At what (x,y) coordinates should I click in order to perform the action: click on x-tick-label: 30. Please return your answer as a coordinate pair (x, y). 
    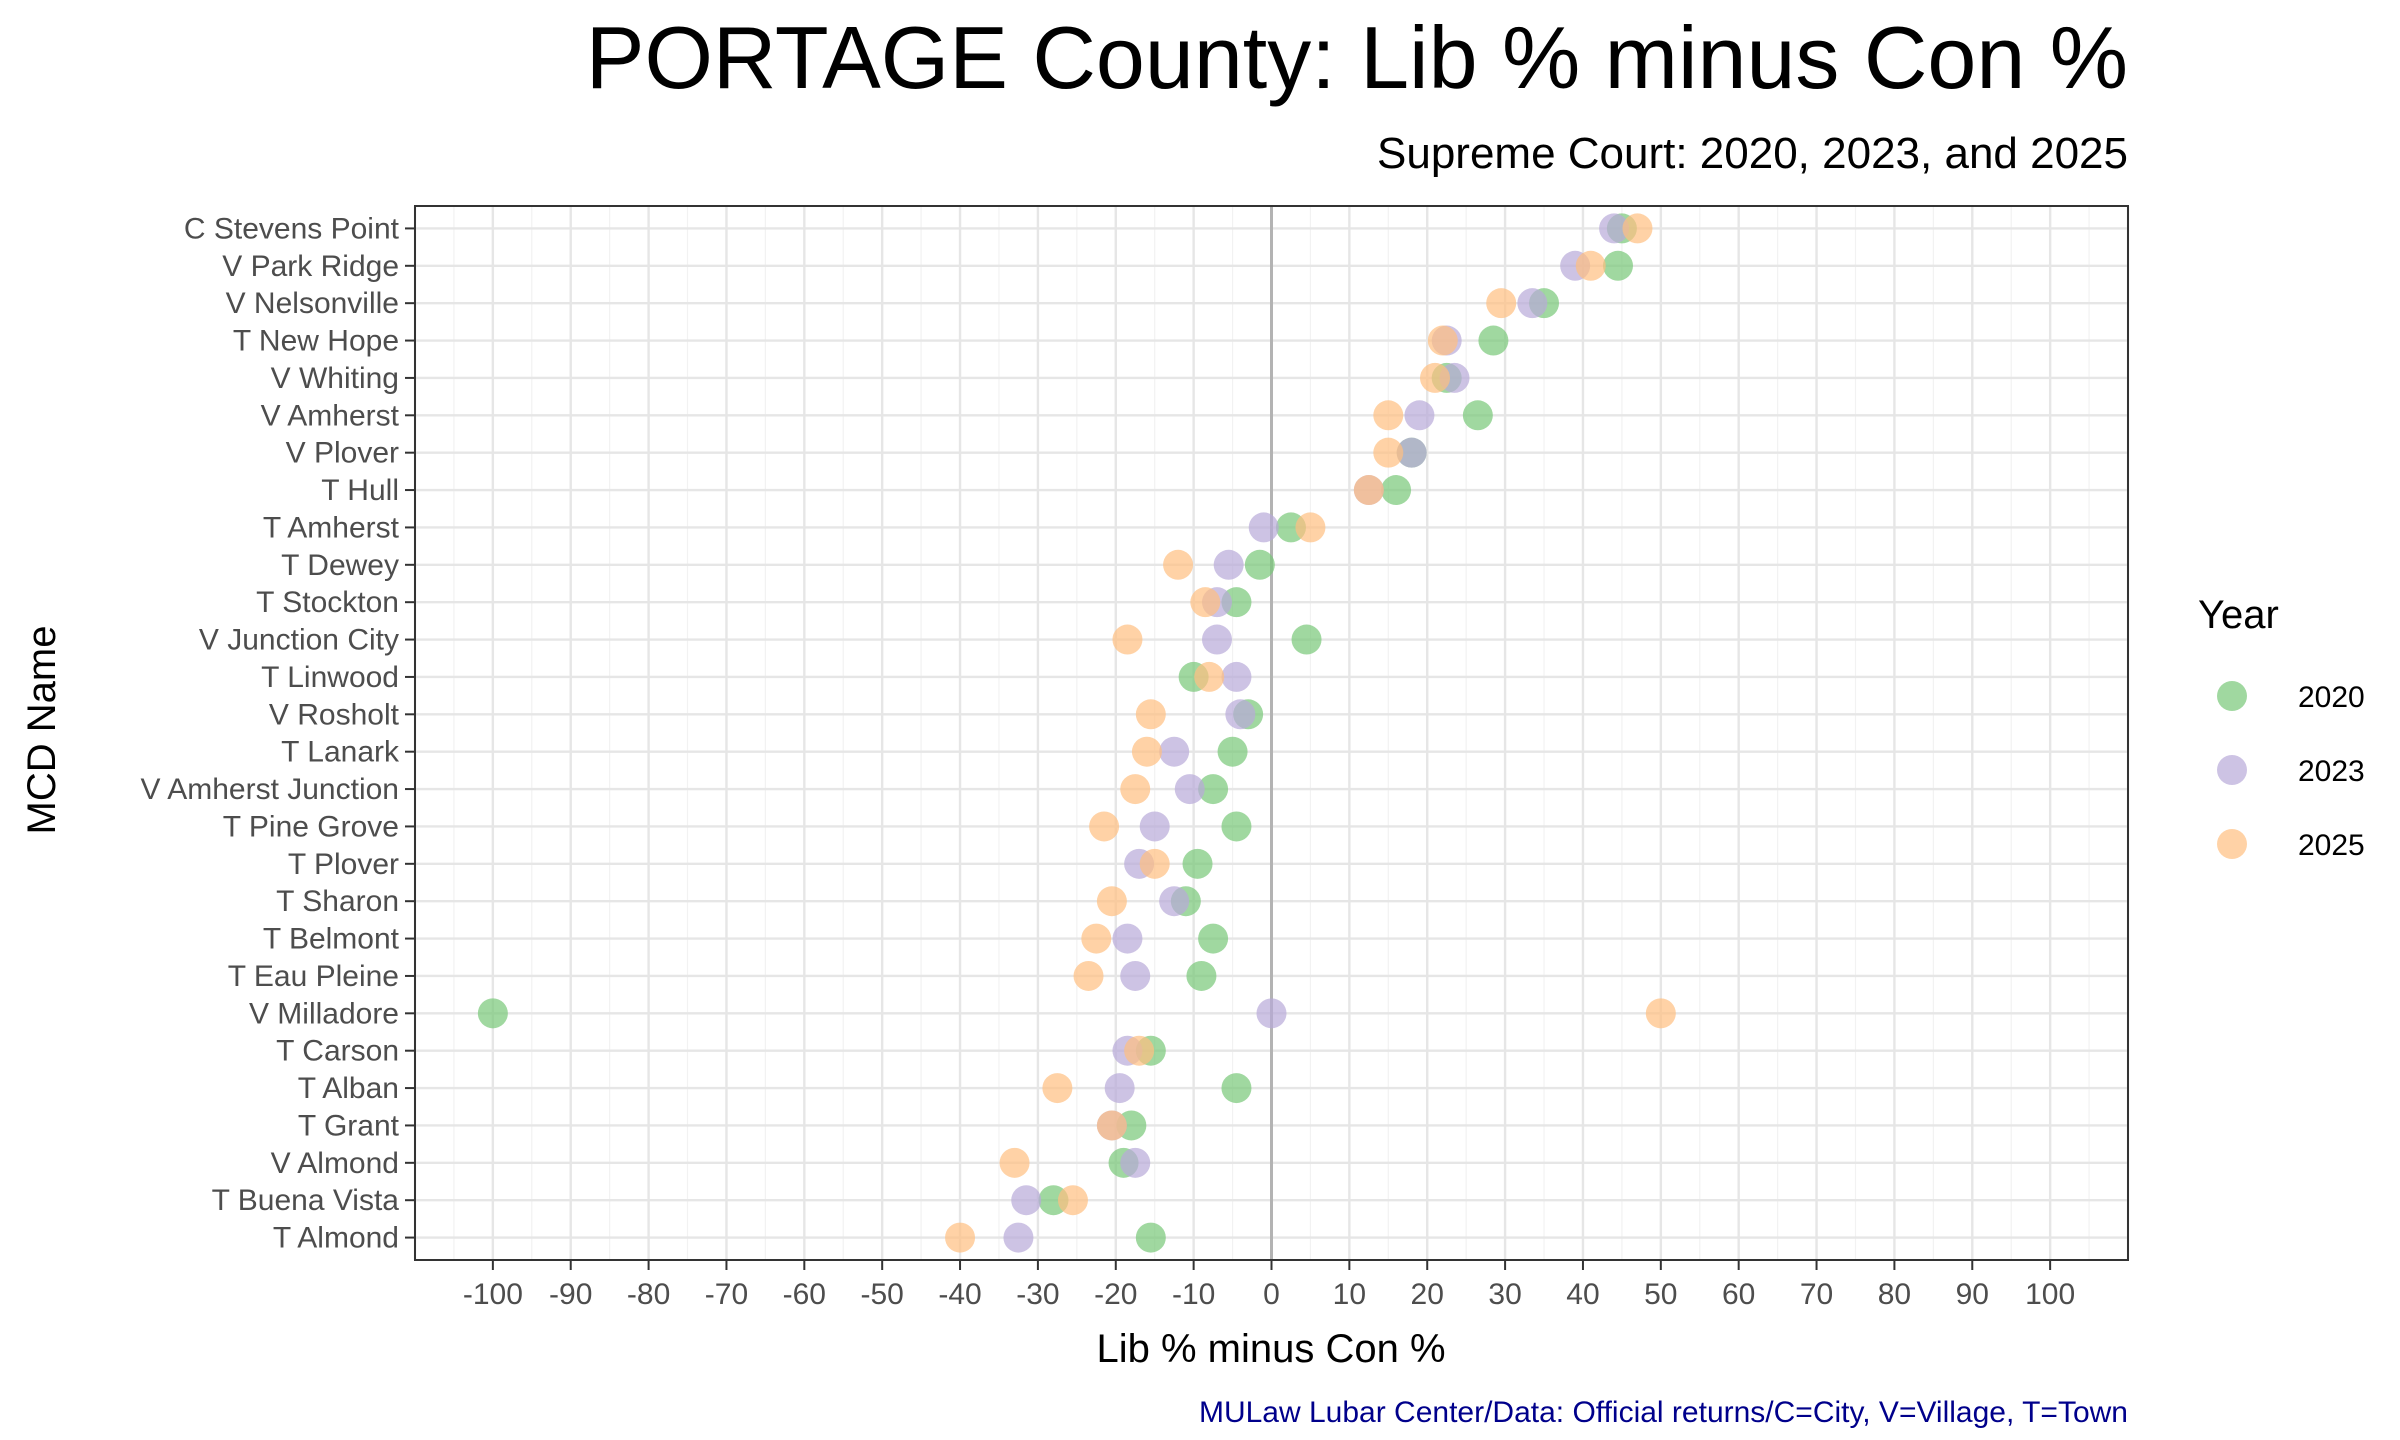
    Looking at the image, I should click on (1504, 1294).